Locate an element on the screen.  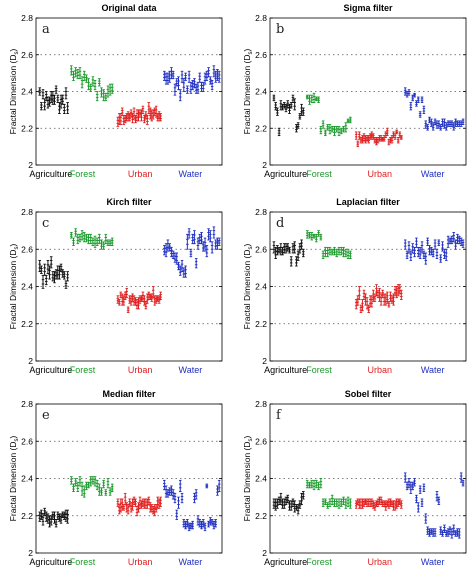
panel-title: Original data is located at coordinates (129, 8).